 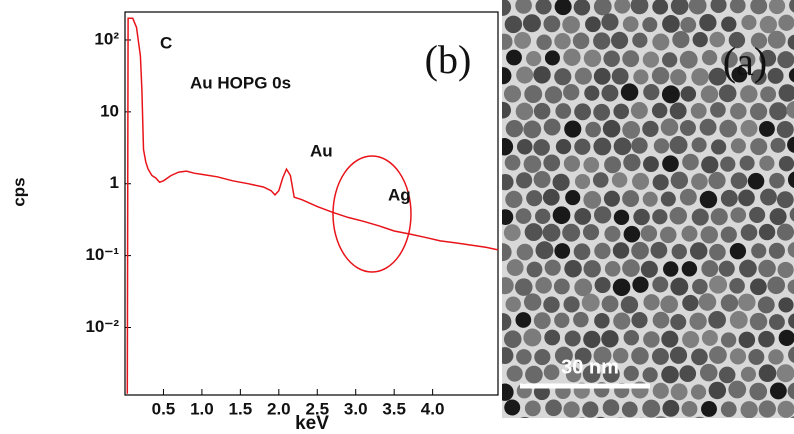 What do you see at coordinates (114, 182) in the screenshot?
I see `y-tick-label: 1` at bounding box center [114, 182].